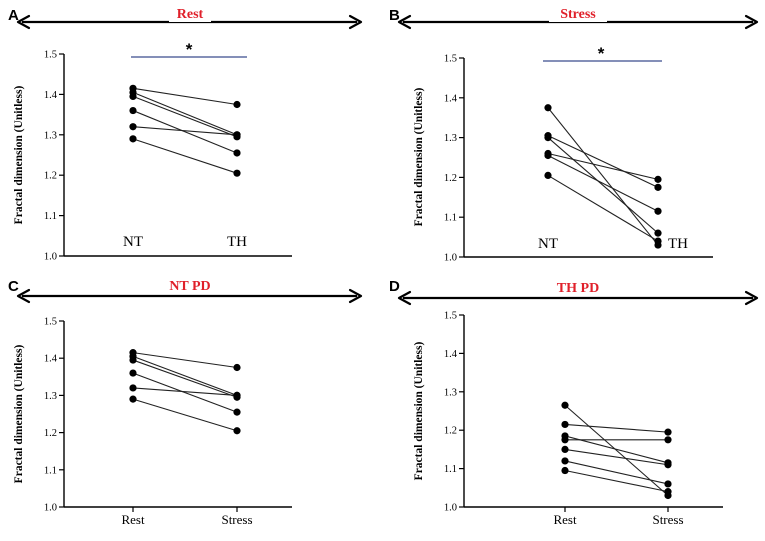 This screenshot has height=541, width=765. What do you see at coordinates (237, 242) in the screenshot?
I see `panel-a-category-label-1: TH` at bounding box center [237, 242].